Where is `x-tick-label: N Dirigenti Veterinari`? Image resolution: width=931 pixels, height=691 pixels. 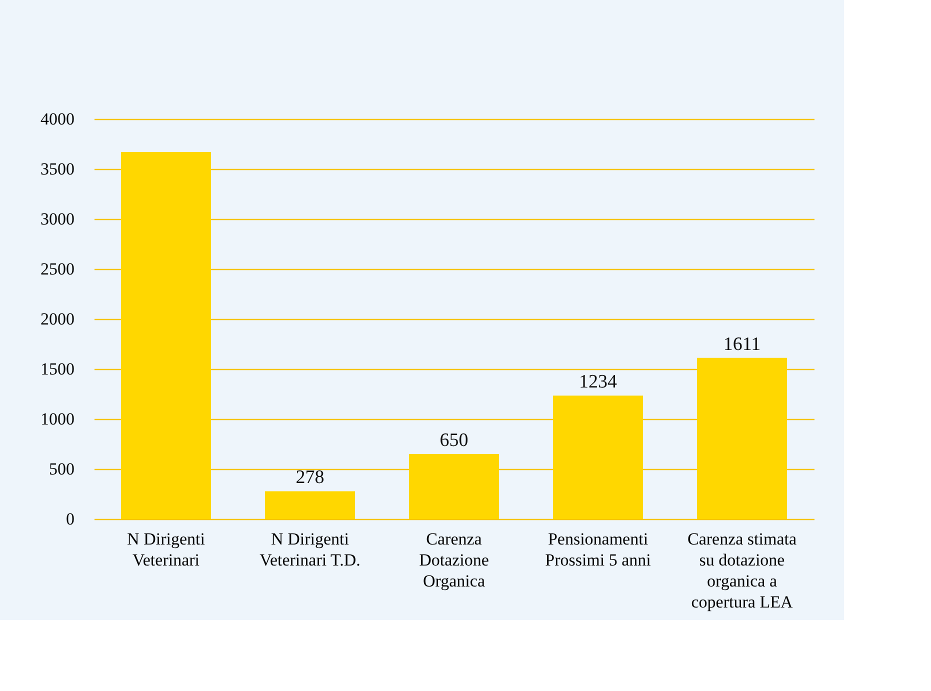 x-tick-label: N Dirigenti Veterinari is located at coordinates (166, 550).